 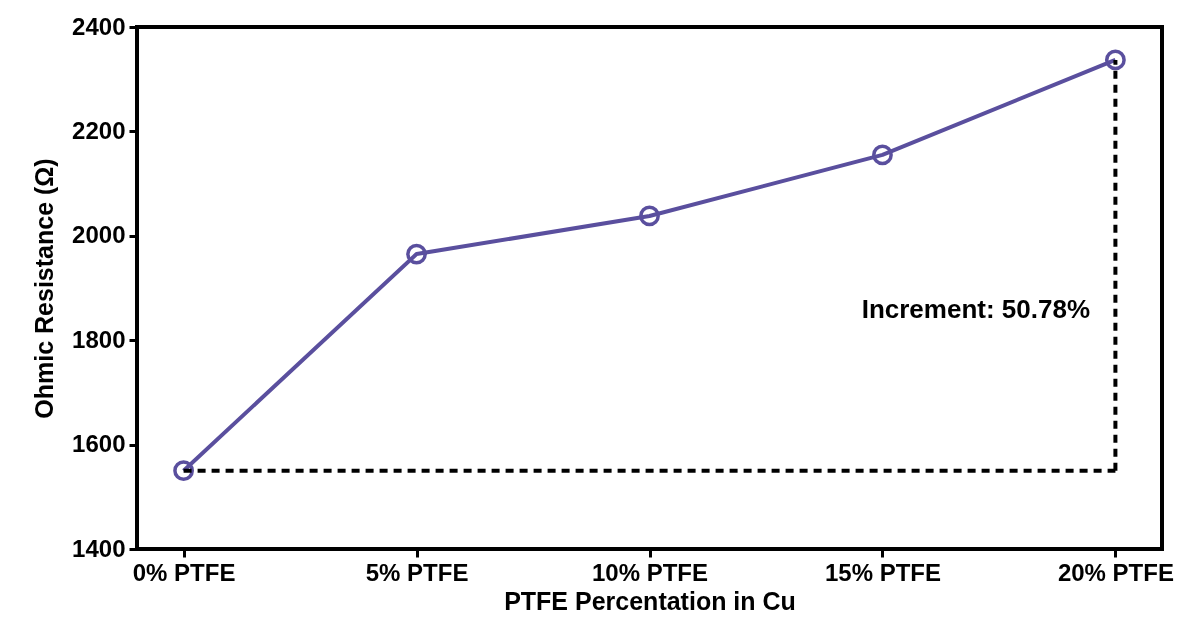 What do you see at coordinates (99, 339) in the screenshot?
I see `y-tick-label: 1800` at bounding box center [99, 339].